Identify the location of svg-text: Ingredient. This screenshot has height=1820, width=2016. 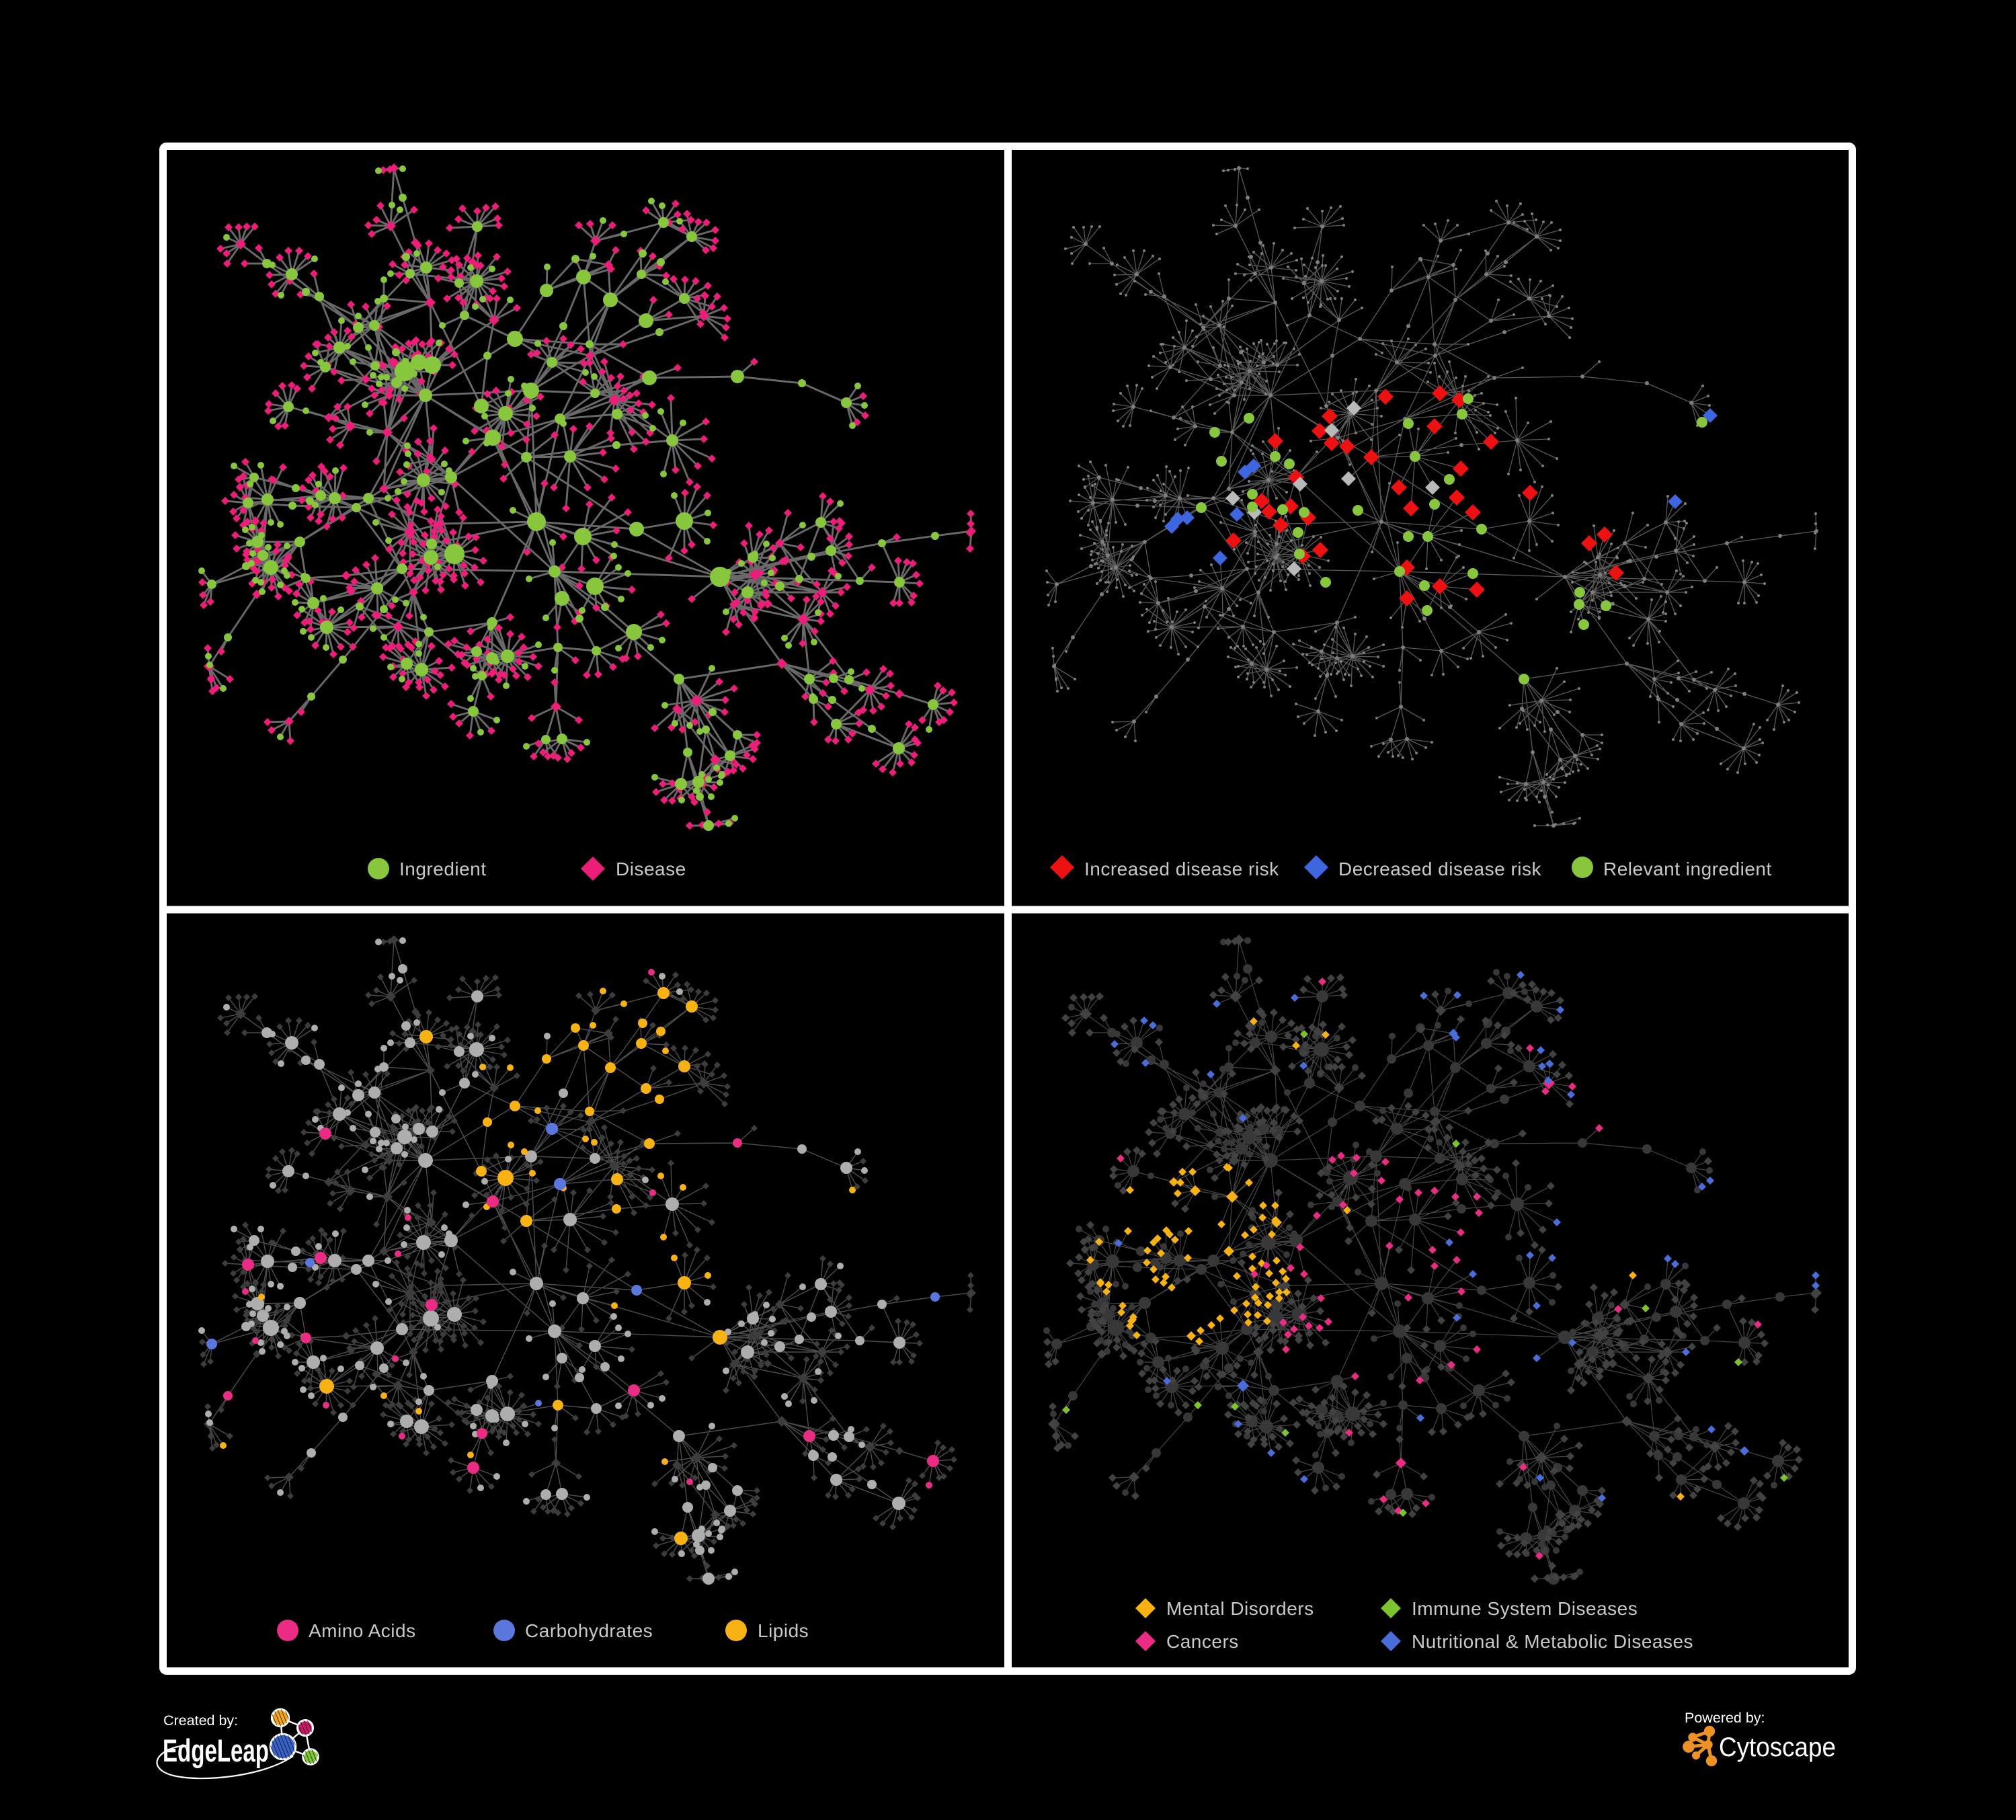
(443, 869).